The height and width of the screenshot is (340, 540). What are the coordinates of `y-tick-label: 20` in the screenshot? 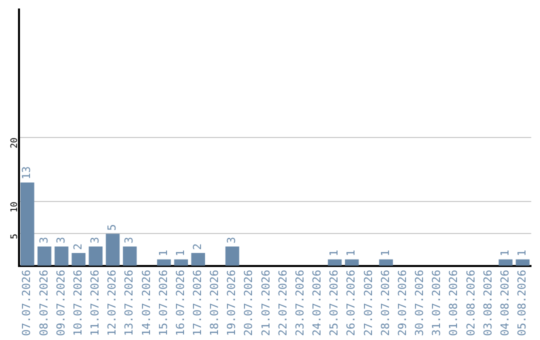 It's located at (15, 143).